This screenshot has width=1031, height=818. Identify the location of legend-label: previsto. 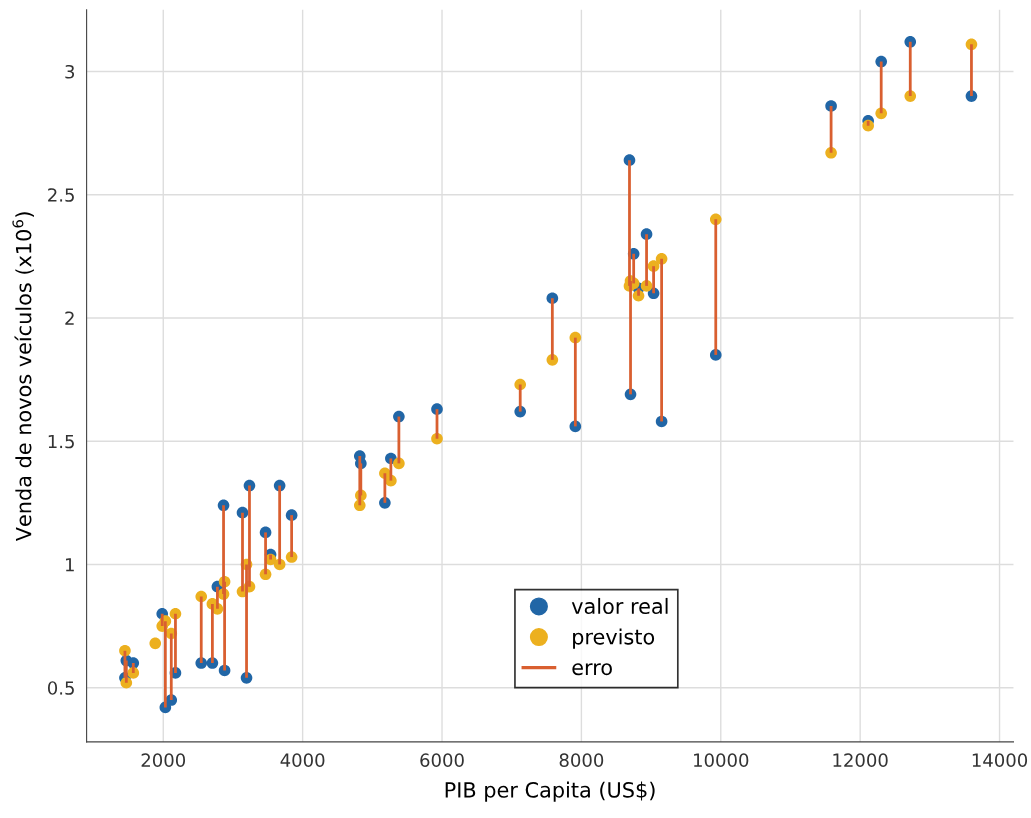
(614, 638).